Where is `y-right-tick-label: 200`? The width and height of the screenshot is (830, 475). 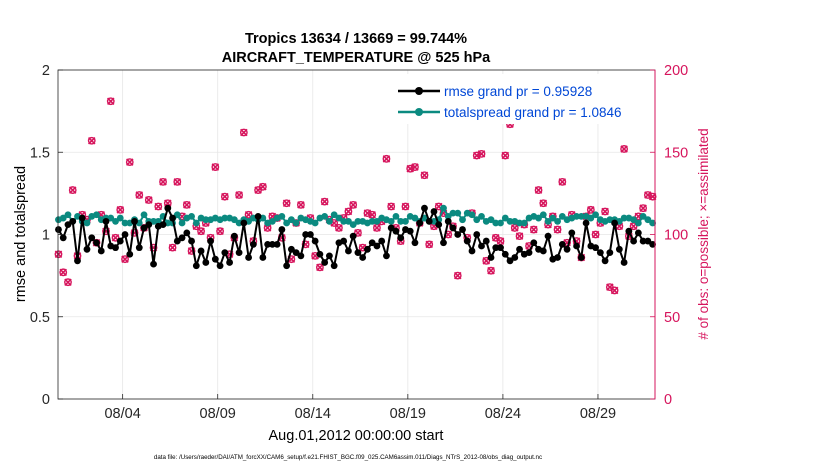
y-right-tick-label: 200 is located at coordinates (676, 71).